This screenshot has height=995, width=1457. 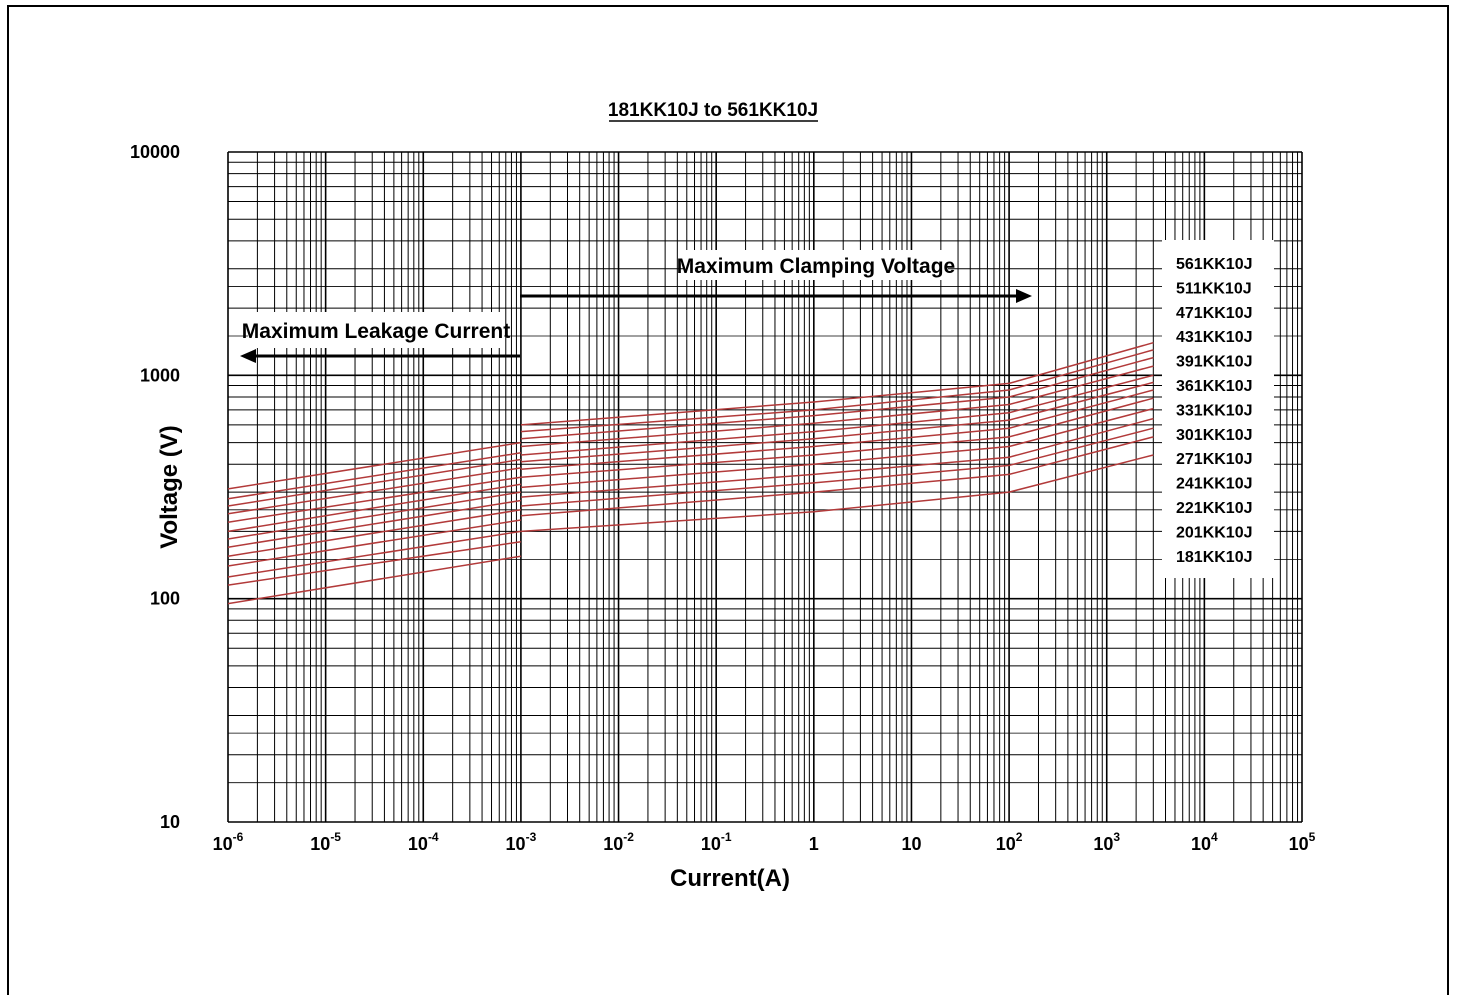 I want to click on leakage-arrow-head, so click(x=248, y=356).